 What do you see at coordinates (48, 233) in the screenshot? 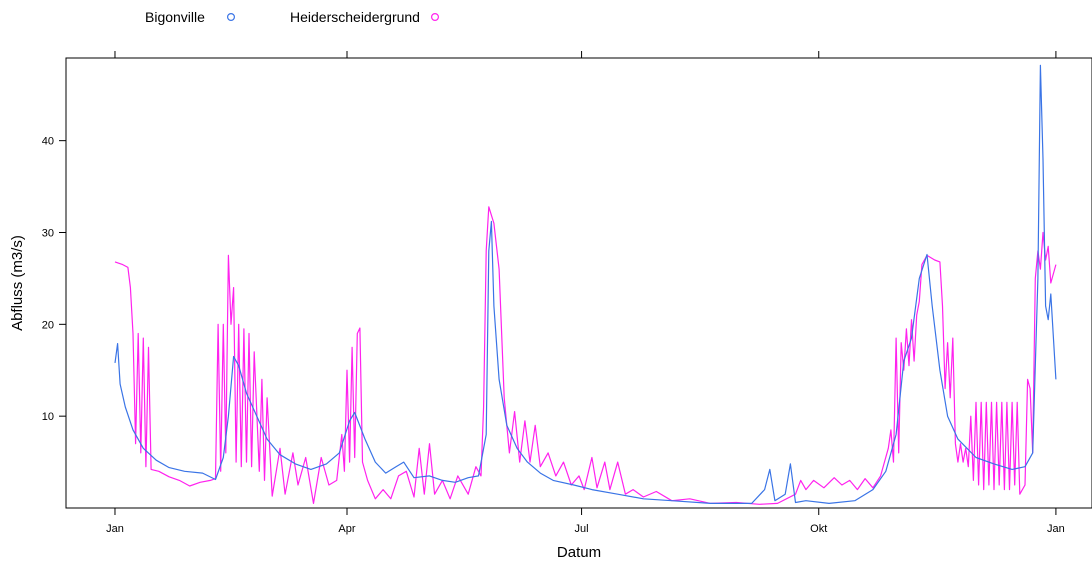
I see `y-tick-label: 30` at bounding box center [48, 233].